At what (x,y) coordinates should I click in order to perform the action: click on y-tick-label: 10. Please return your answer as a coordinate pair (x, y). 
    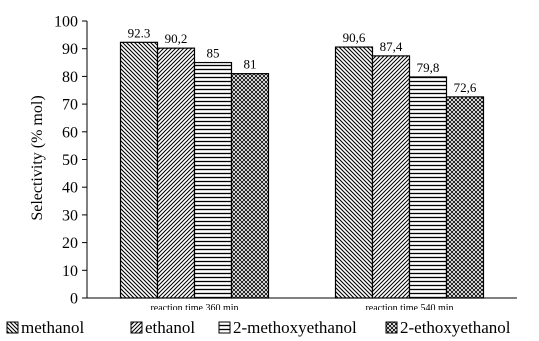
    Looking at the image, I should click on (70, 271).